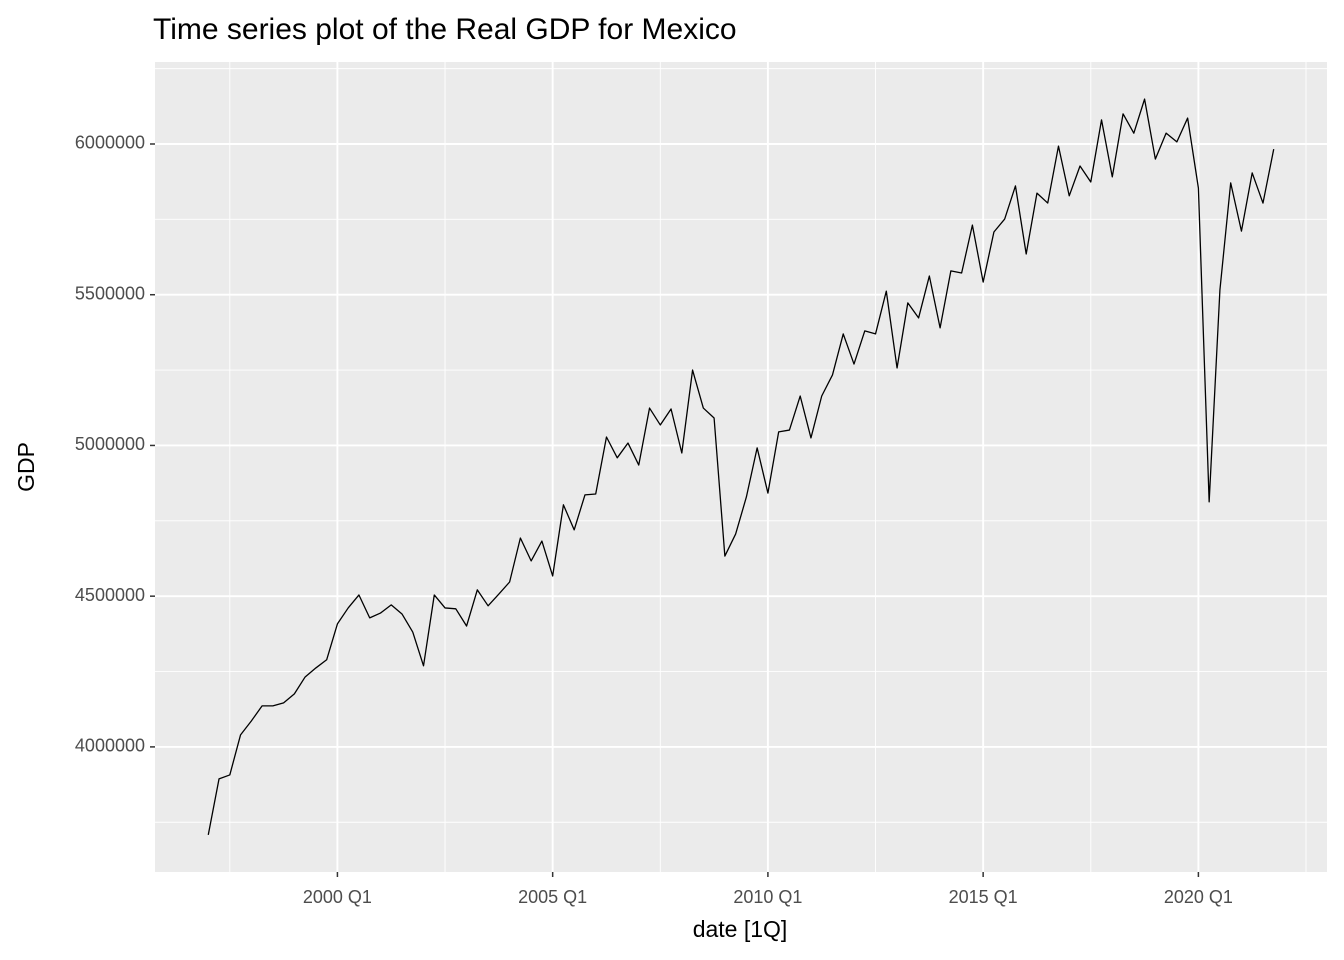  I want to click on y-tick-label: 5000000, so click(110, 444).